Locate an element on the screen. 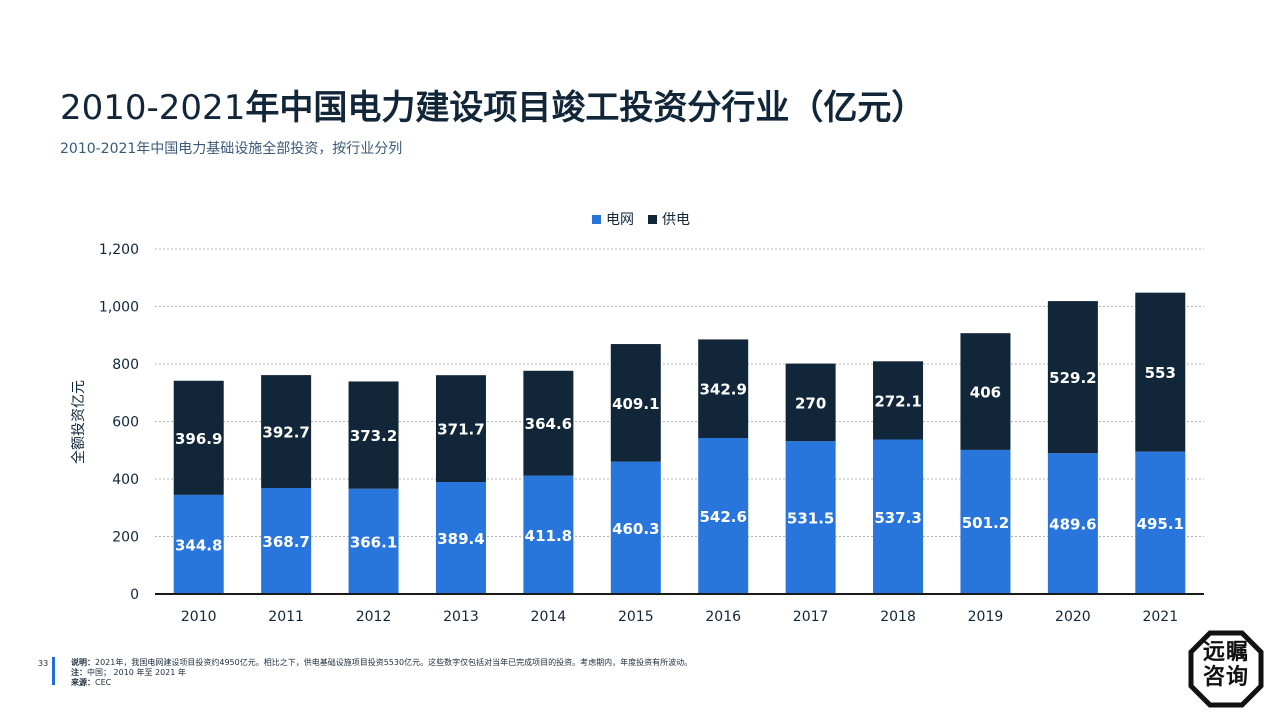 This screenshot has width=1280, height=720. x-tick-label: 2014 is located at coordinates (549, 617).